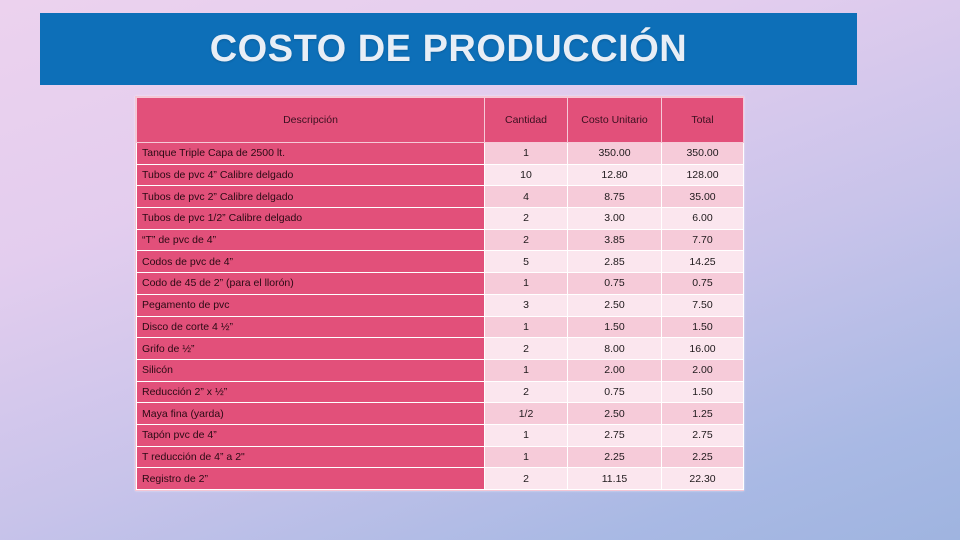 This screenshot has width=960, height=540. Describe the element at coordinates (310, 348) in the screenshot. I see `cell-description: Grifo de ½”` at that location.